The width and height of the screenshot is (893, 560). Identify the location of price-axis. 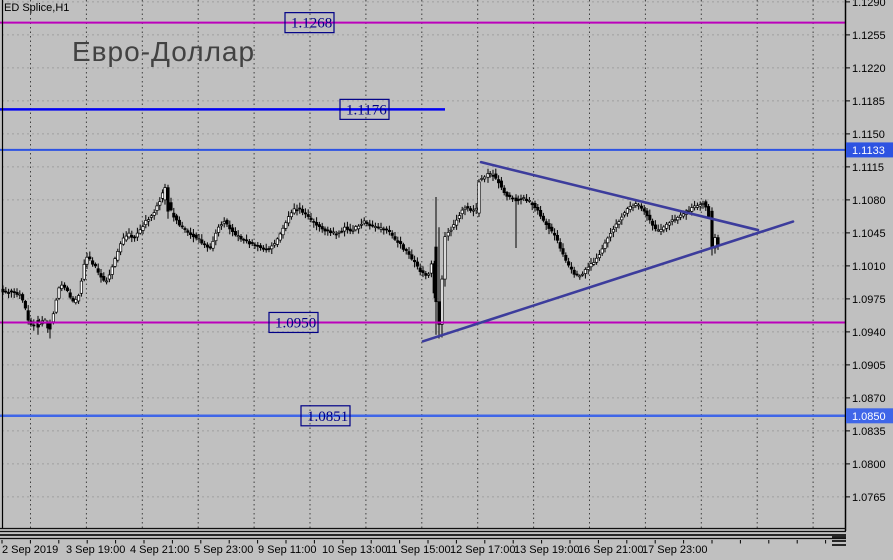
(869, 280).